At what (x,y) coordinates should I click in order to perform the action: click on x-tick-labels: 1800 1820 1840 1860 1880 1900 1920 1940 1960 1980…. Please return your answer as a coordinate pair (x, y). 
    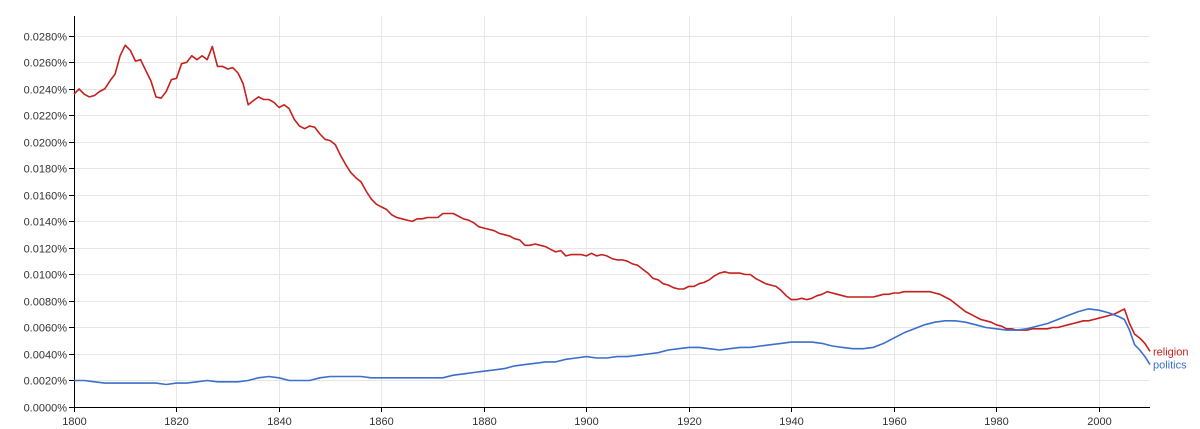
    Looking at the image, I should click on (586, 422).